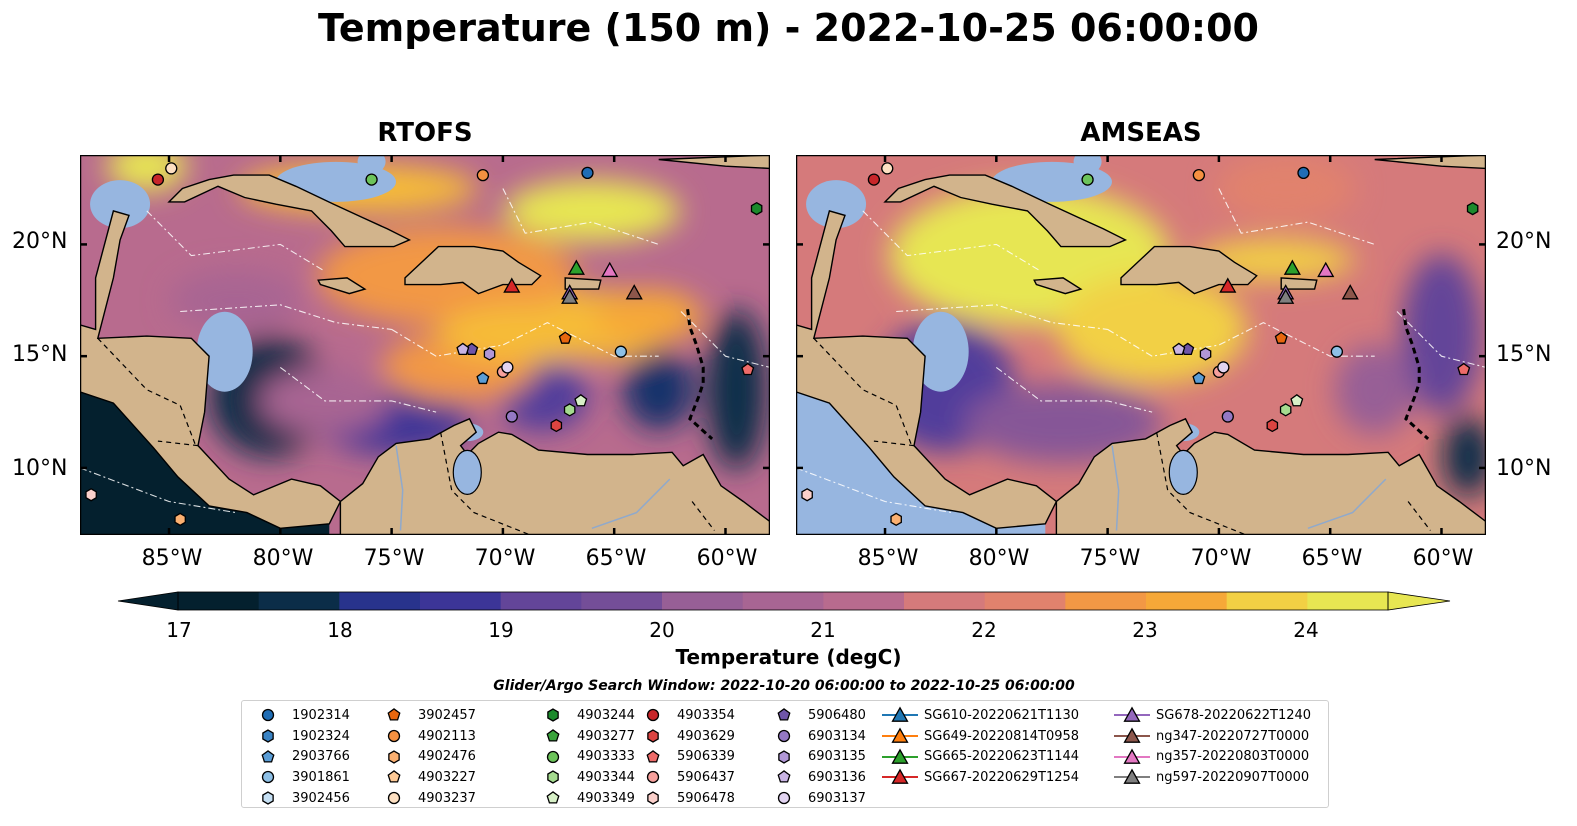 Image resolution: width=1577 pixels, height=826 pixels. What do you see at coordinates (447, 777) in the screenshot?
I see `legend-label: 4903227` at bounding box center [447, 777].